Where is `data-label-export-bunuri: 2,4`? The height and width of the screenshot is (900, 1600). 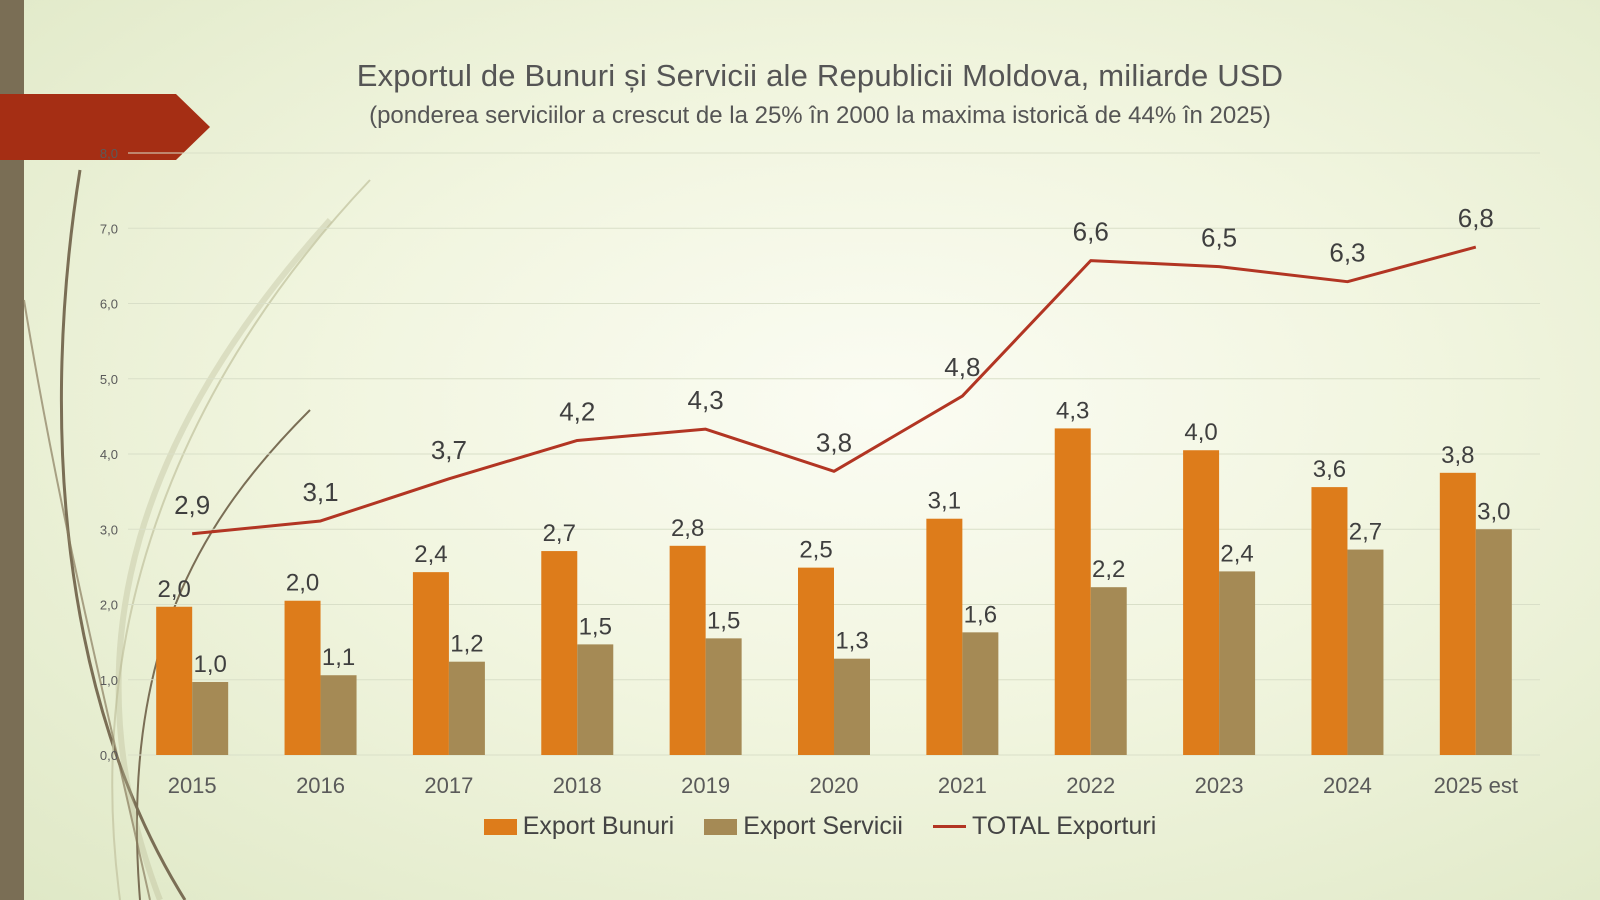 data-label-export-bunuri: 2,4 is located at coordinates (430, 554).